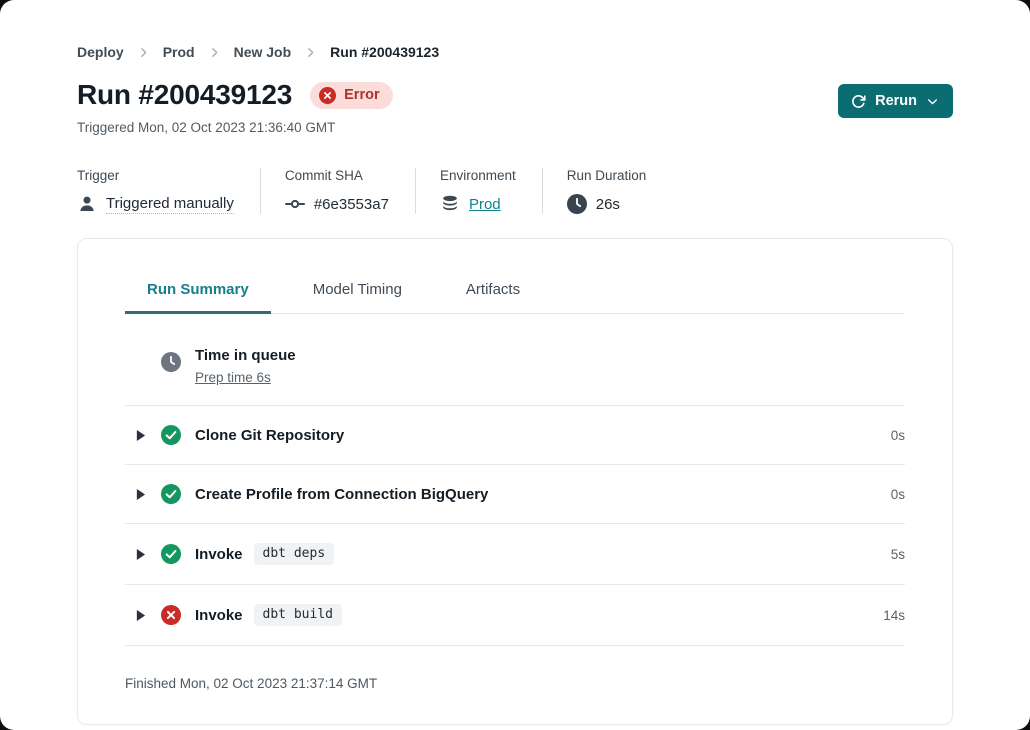 Image resolution: width=1030 pixels, height=730 pixels. I want to click on meta-commit-sha: Commit SHA #6e3553a7, so click(337, 191).